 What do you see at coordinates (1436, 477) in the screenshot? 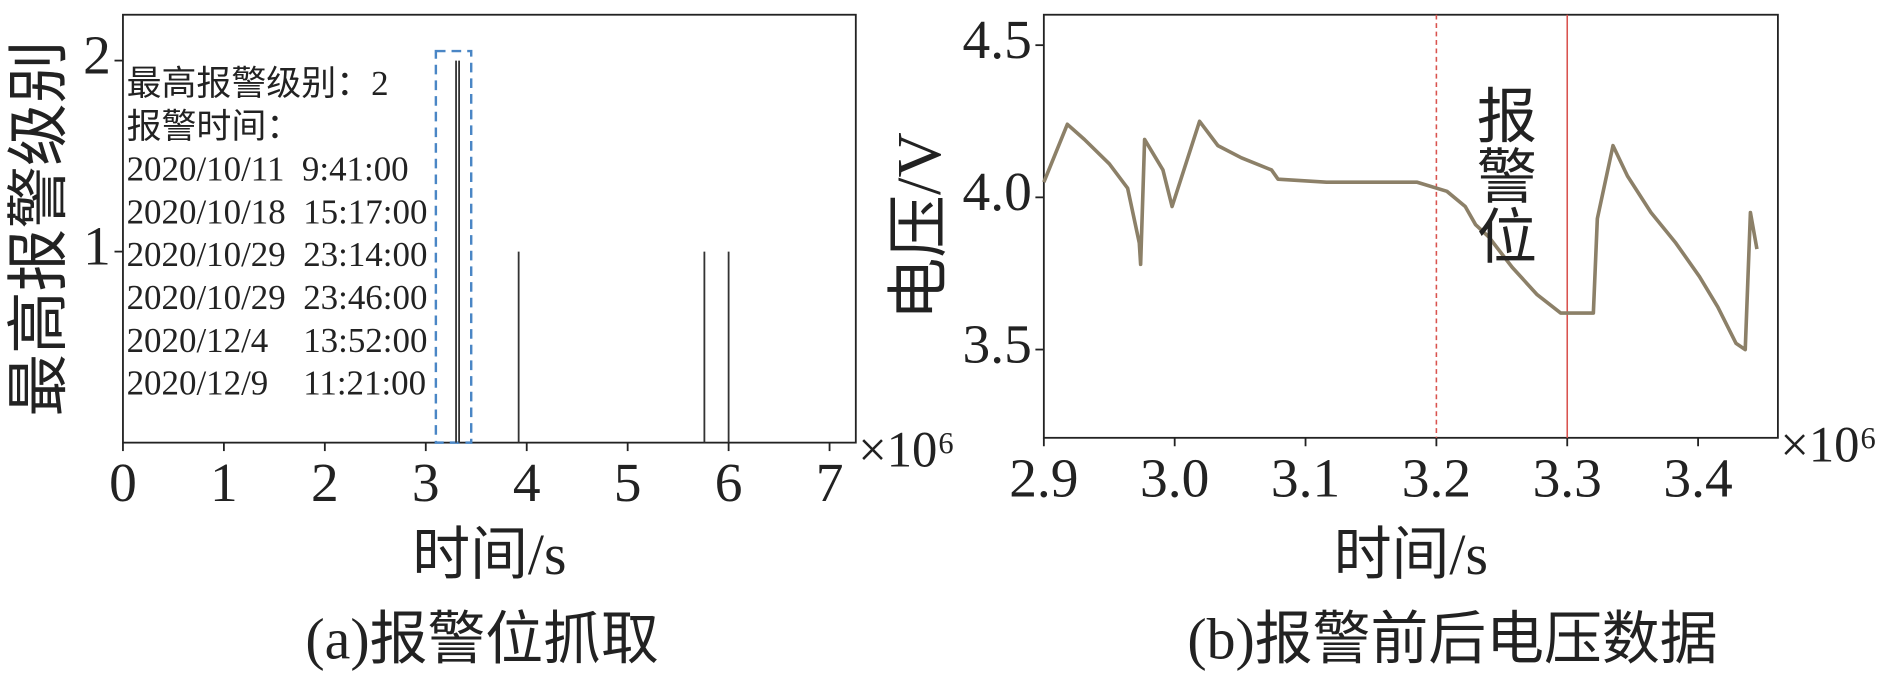
I see `x-tick-label: 3.2` at bounding box center [1436, 477].